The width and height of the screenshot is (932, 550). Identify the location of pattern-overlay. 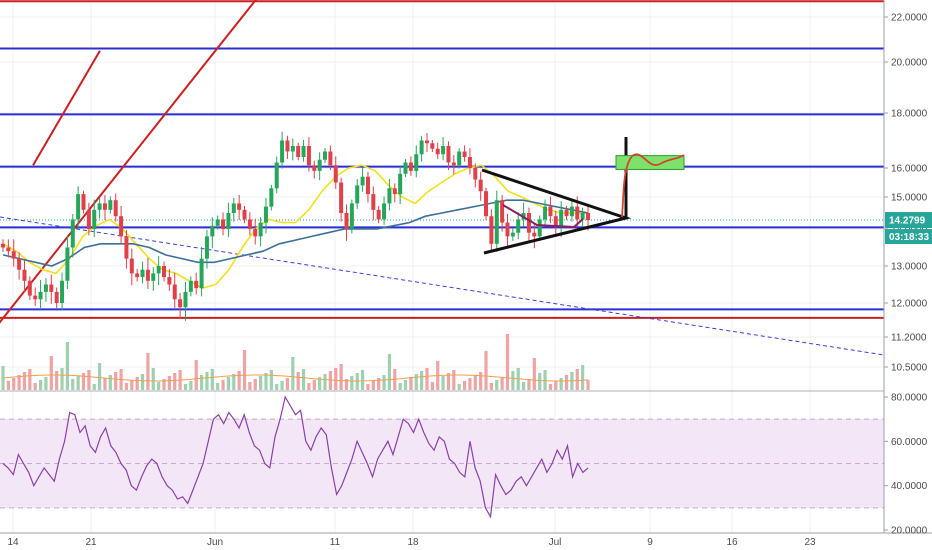
(583, 196).